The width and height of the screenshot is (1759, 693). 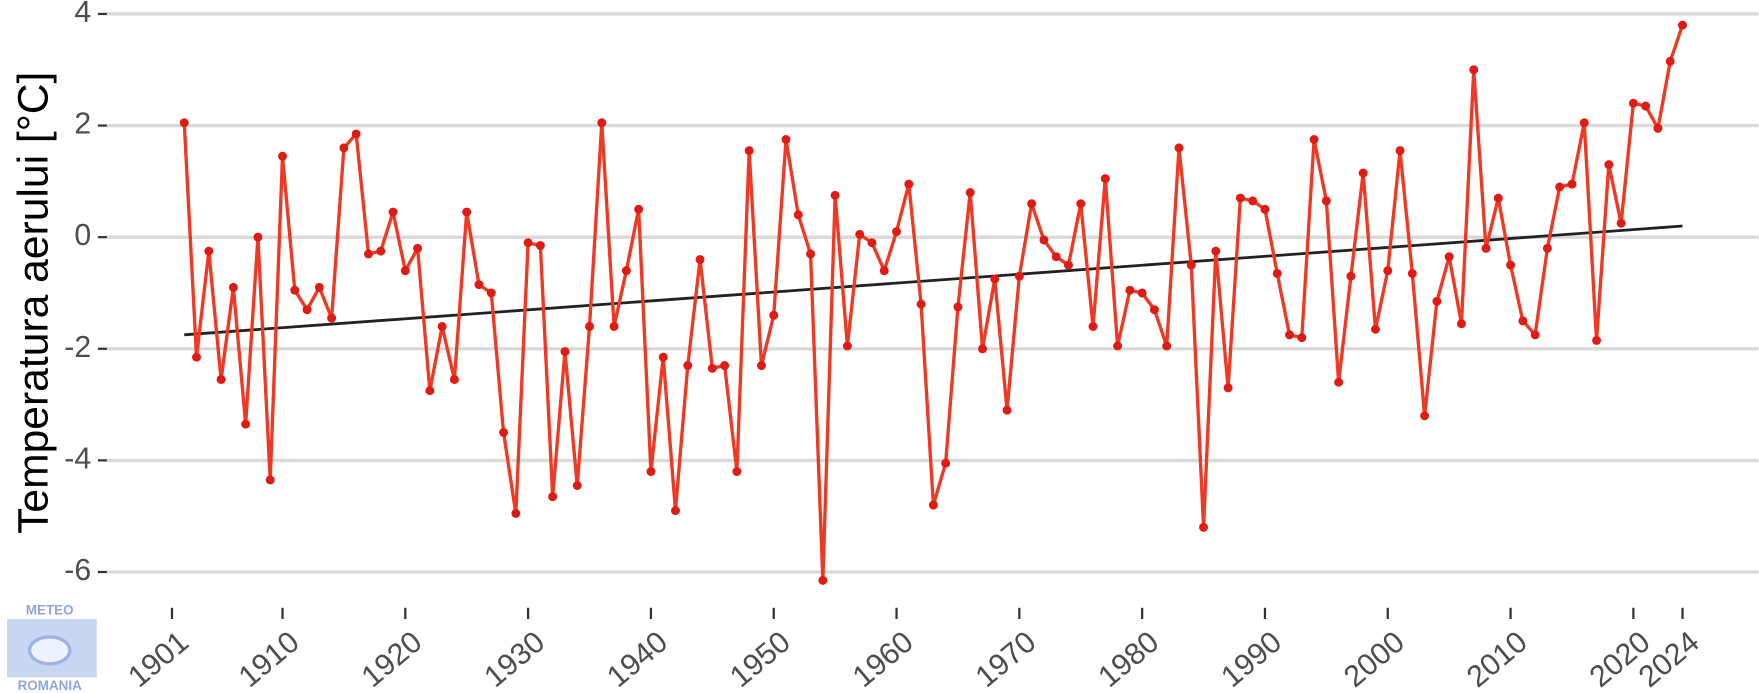 What do you see at coordinates (1251, 659) in the screenshot?
I see `x-tick-label: 1990` at bounding box center [1251, 659].